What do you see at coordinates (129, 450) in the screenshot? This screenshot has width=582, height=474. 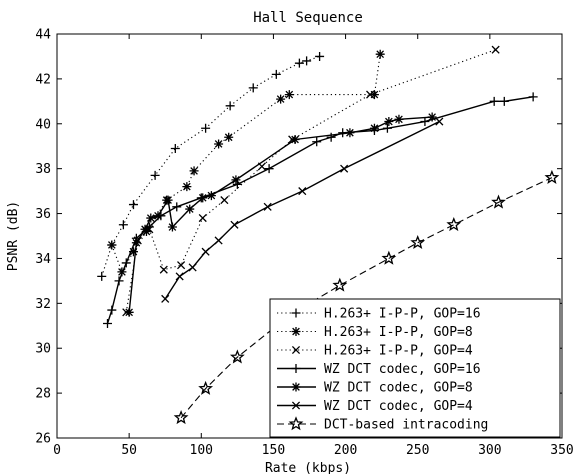 I see `x-tick-label: 50` at bounding box center [129, 450].